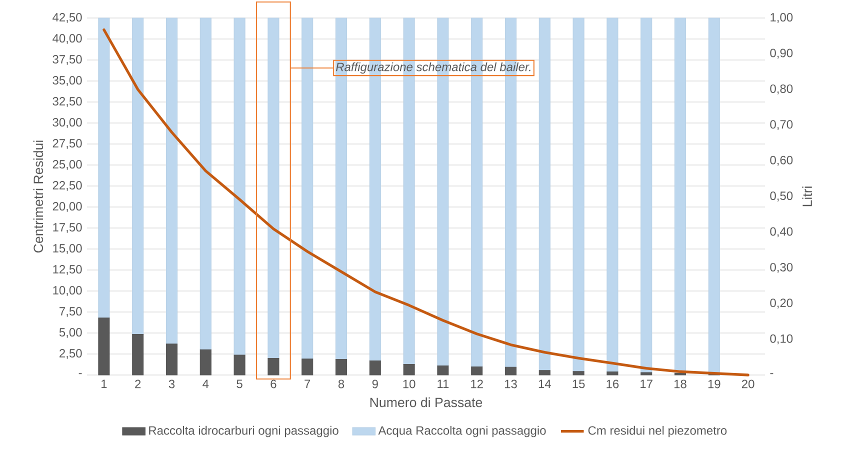 Image resolution: width=846 pixels, height=455 pixels. I want to click on x-tick-label: 5, so click(239, 384).